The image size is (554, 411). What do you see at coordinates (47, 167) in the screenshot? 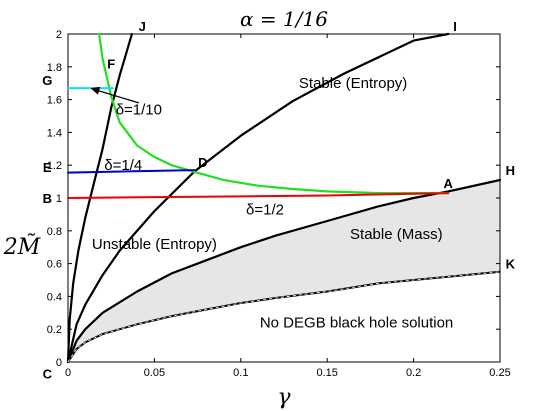
I see `point-label-E: E` at bounding box center [47, 167].